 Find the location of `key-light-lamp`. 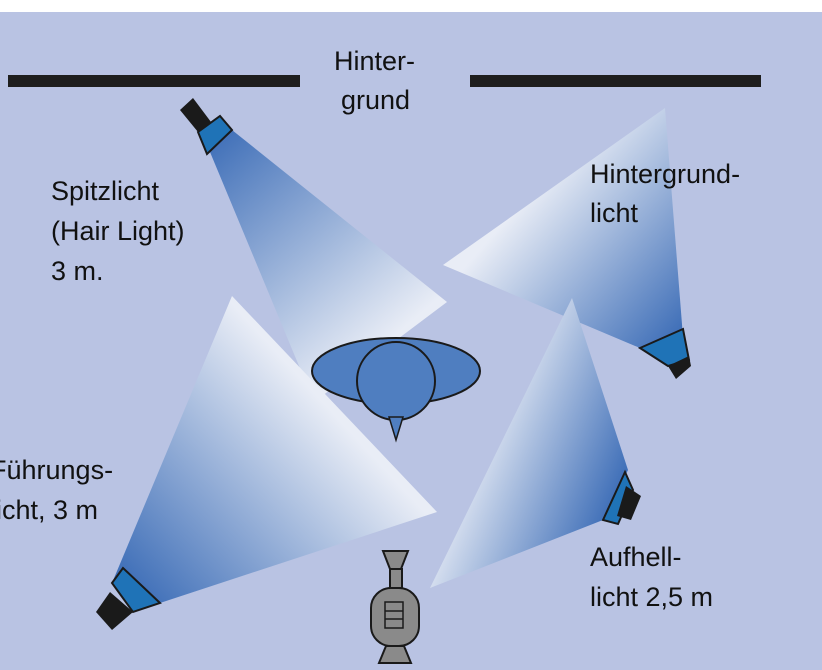

key-light-lamp is located at coordinates (129, 598).